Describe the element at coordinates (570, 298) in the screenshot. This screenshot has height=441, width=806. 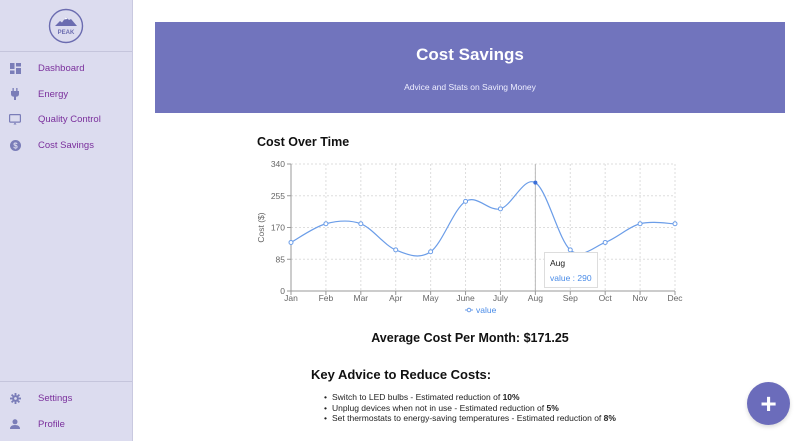
I see `svg-text: Sep` at that location.